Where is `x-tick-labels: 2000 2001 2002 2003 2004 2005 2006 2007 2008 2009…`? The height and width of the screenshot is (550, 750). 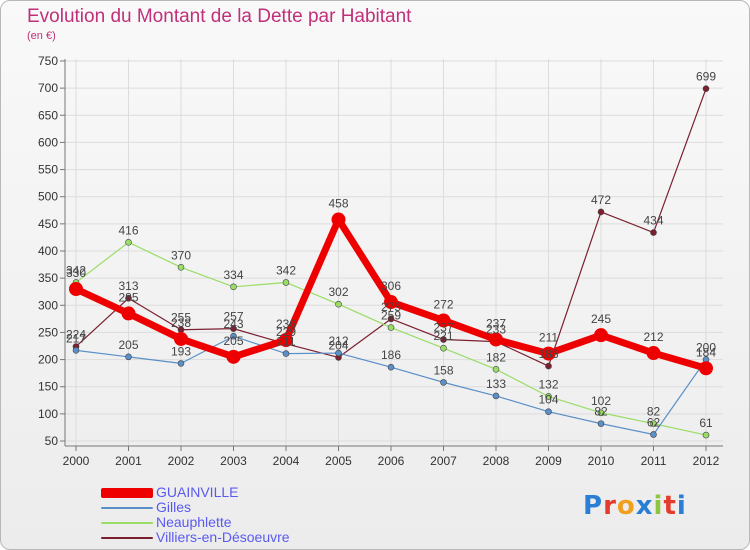 x-tick-labels: 2000 2001 2002 2003 2004 2005 2006 2007 2008 2009… is located at coordinates (391, 457).